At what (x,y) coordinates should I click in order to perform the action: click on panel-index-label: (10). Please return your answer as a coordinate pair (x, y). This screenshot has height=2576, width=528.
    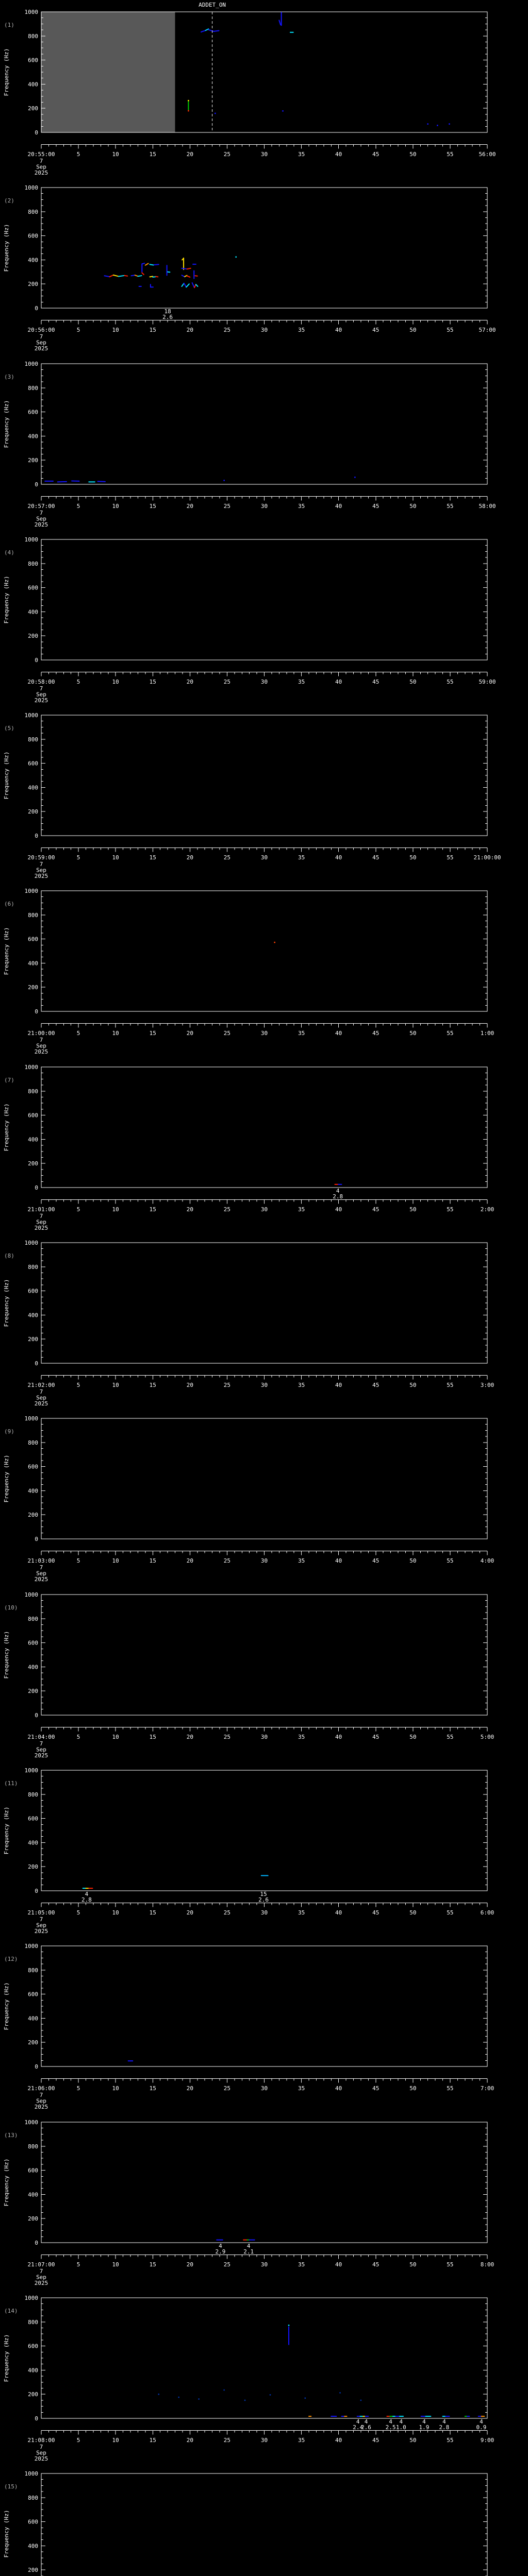
    Looking at the image, I should click on (11, 1607).